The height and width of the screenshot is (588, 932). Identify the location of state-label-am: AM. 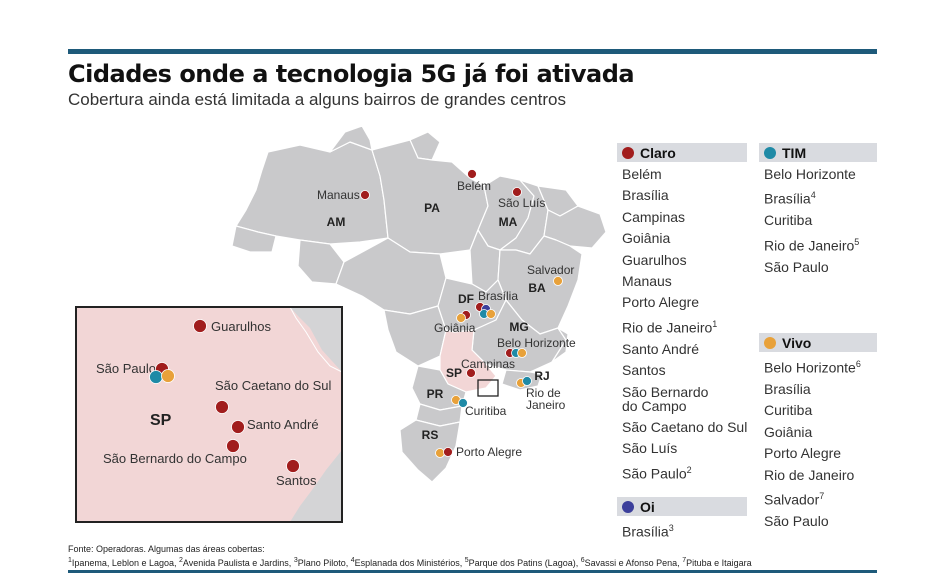
(336, 222).